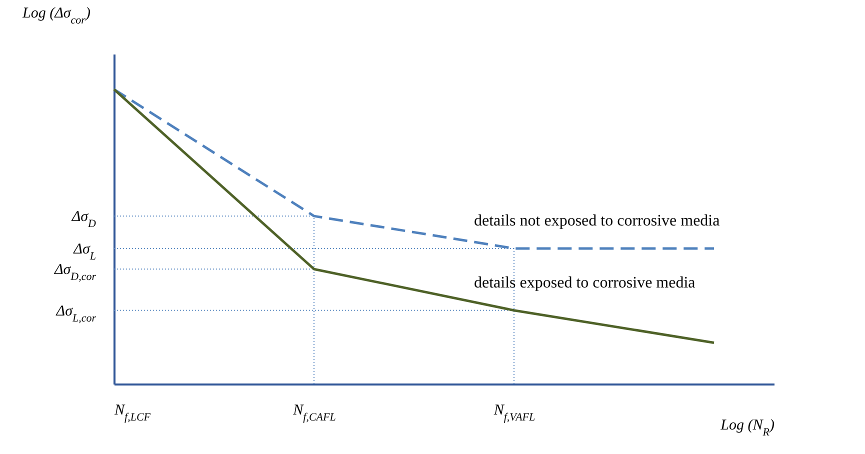  What do you see at coordinates (132, 413) in the screenshot?
I see `x-tick-label: N$_{f,LCF}$` at bounding box center [132, 413].